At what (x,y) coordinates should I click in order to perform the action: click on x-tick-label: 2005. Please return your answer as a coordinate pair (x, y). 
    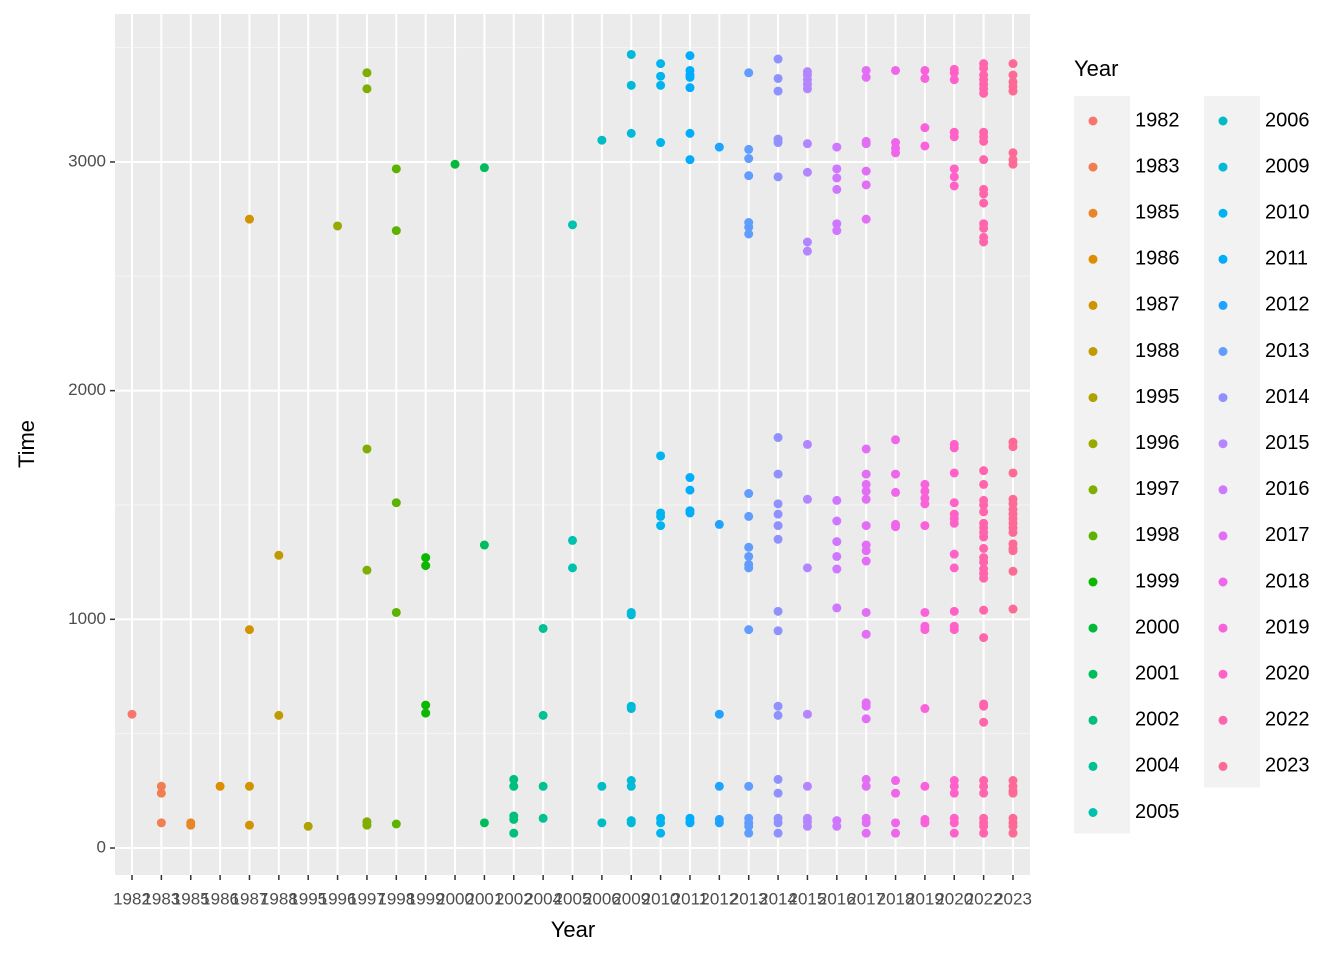
    Looking at the image, I should click on (573, 898).